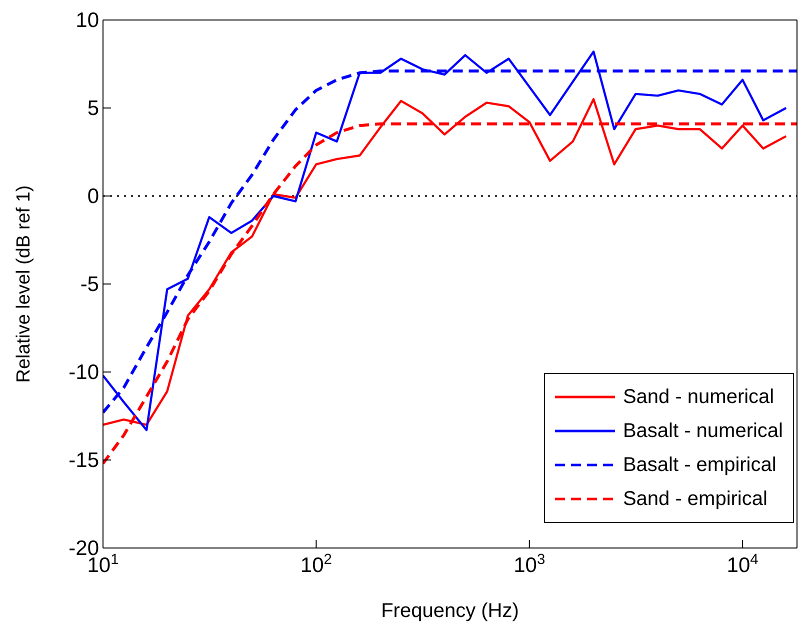 The width and height of the screenshot is (799, 638). What do you see at coordinates (742, 564) in the screenshot?
I see `x-tick-label: 10$^{4}$` at bounding box center [742, 564].